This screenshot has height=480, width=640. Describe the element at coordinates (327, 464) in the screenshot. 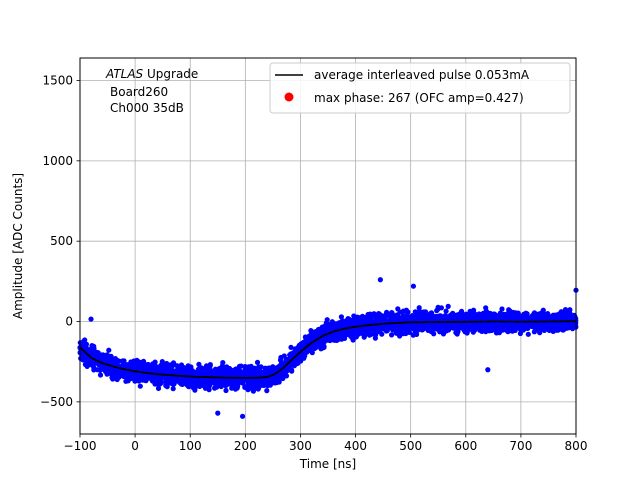

I see `x-axis-label: Time [ns]` at that location.